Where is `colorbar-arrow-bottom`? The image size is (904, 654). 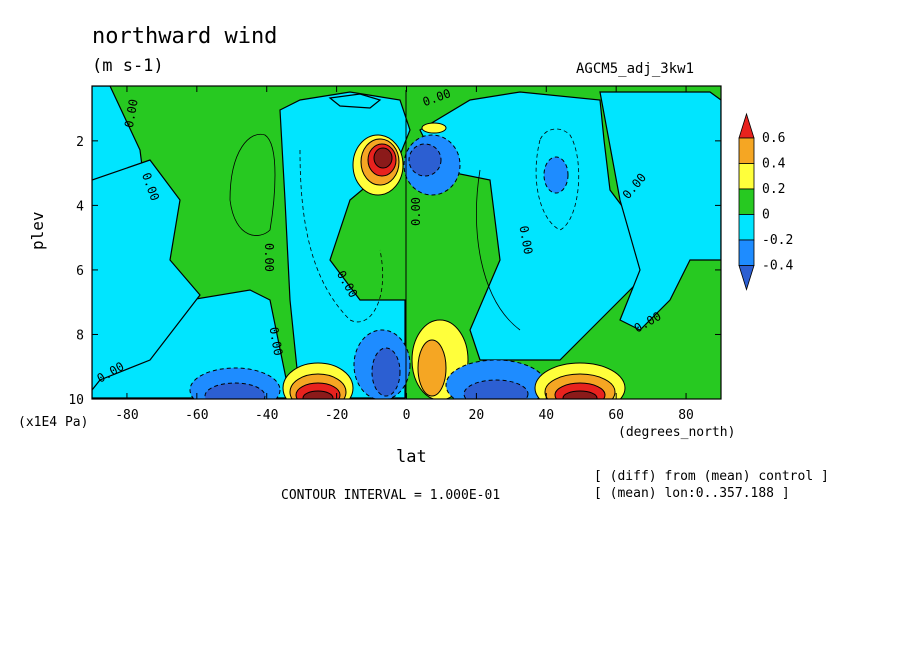 colorbar-arrow-bottom is located at coordinates (746, 278).